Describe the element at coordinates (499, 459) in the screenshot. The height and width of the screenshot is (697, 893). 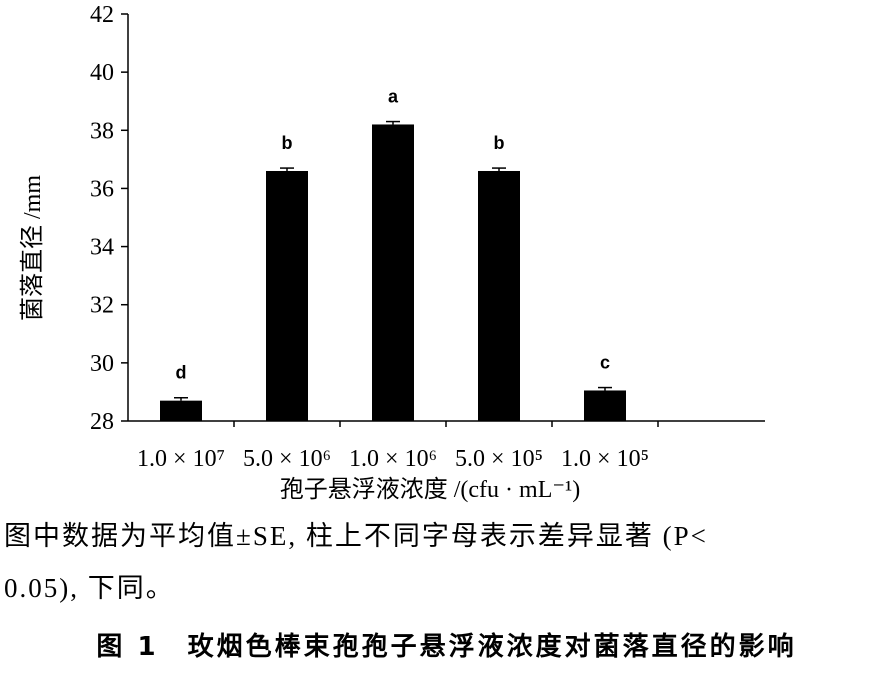
I see `x-category-label: 5.0 × 10⁵` at that location.